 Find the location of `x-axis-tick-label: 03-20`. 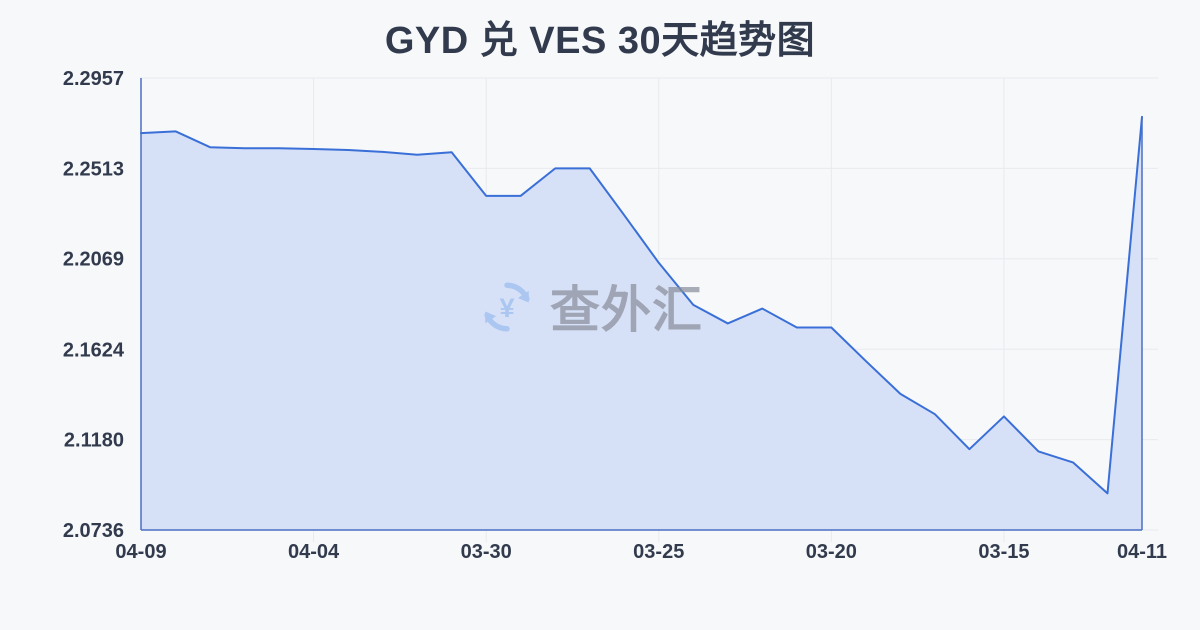

x-axis-tick-label: 03-20 is located at coordinates (831, 552).